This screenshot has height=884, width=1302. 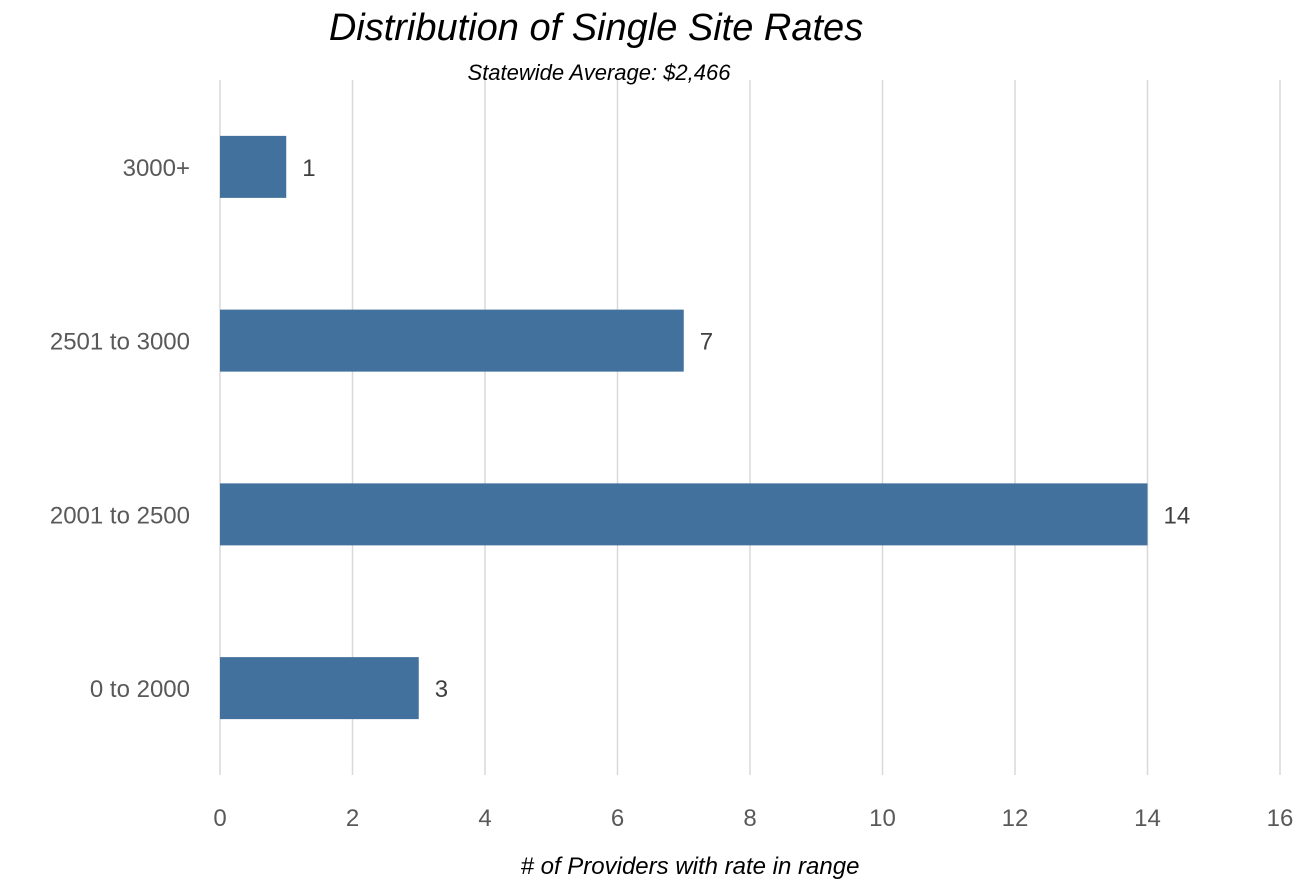 What do you see at coordinates (882, 818) in the screenshot?
I see `x-tick-label: 10` at bounding box center [882, 818].